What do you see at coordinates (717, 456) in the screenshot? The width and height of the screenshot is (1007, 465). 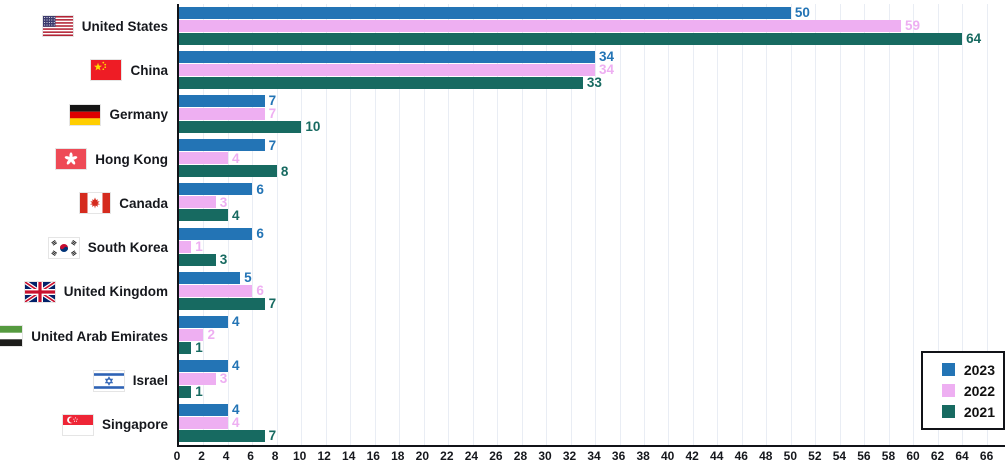 I see `x-tick-label: 44` at bounding box center [717, 456].